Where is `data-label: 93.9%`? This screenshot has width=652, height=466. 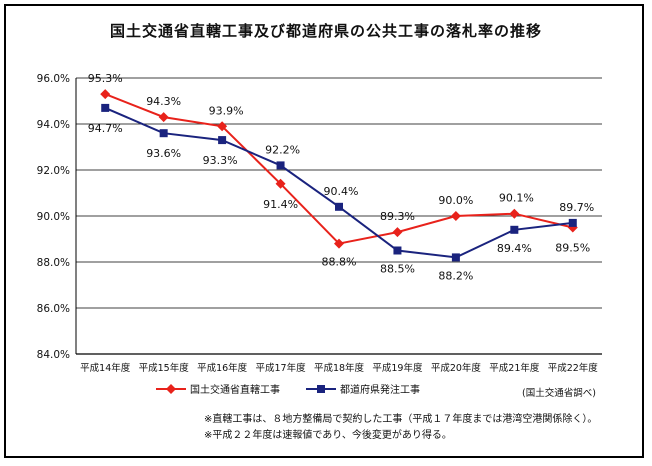 data-label: 93.9% is located at coordinates (226, 110).